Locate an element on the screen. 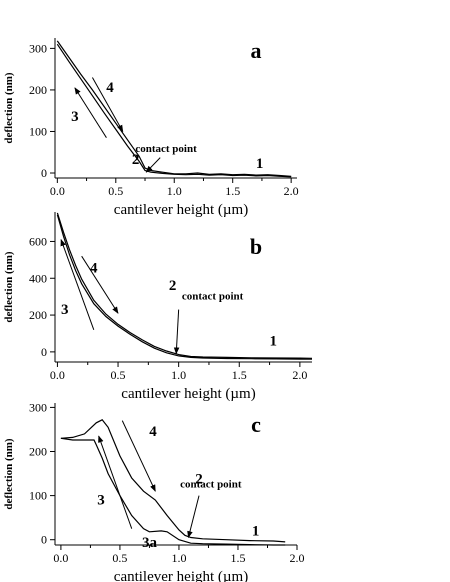  y-tick-label: 600 is located at coordinates (38, 241).